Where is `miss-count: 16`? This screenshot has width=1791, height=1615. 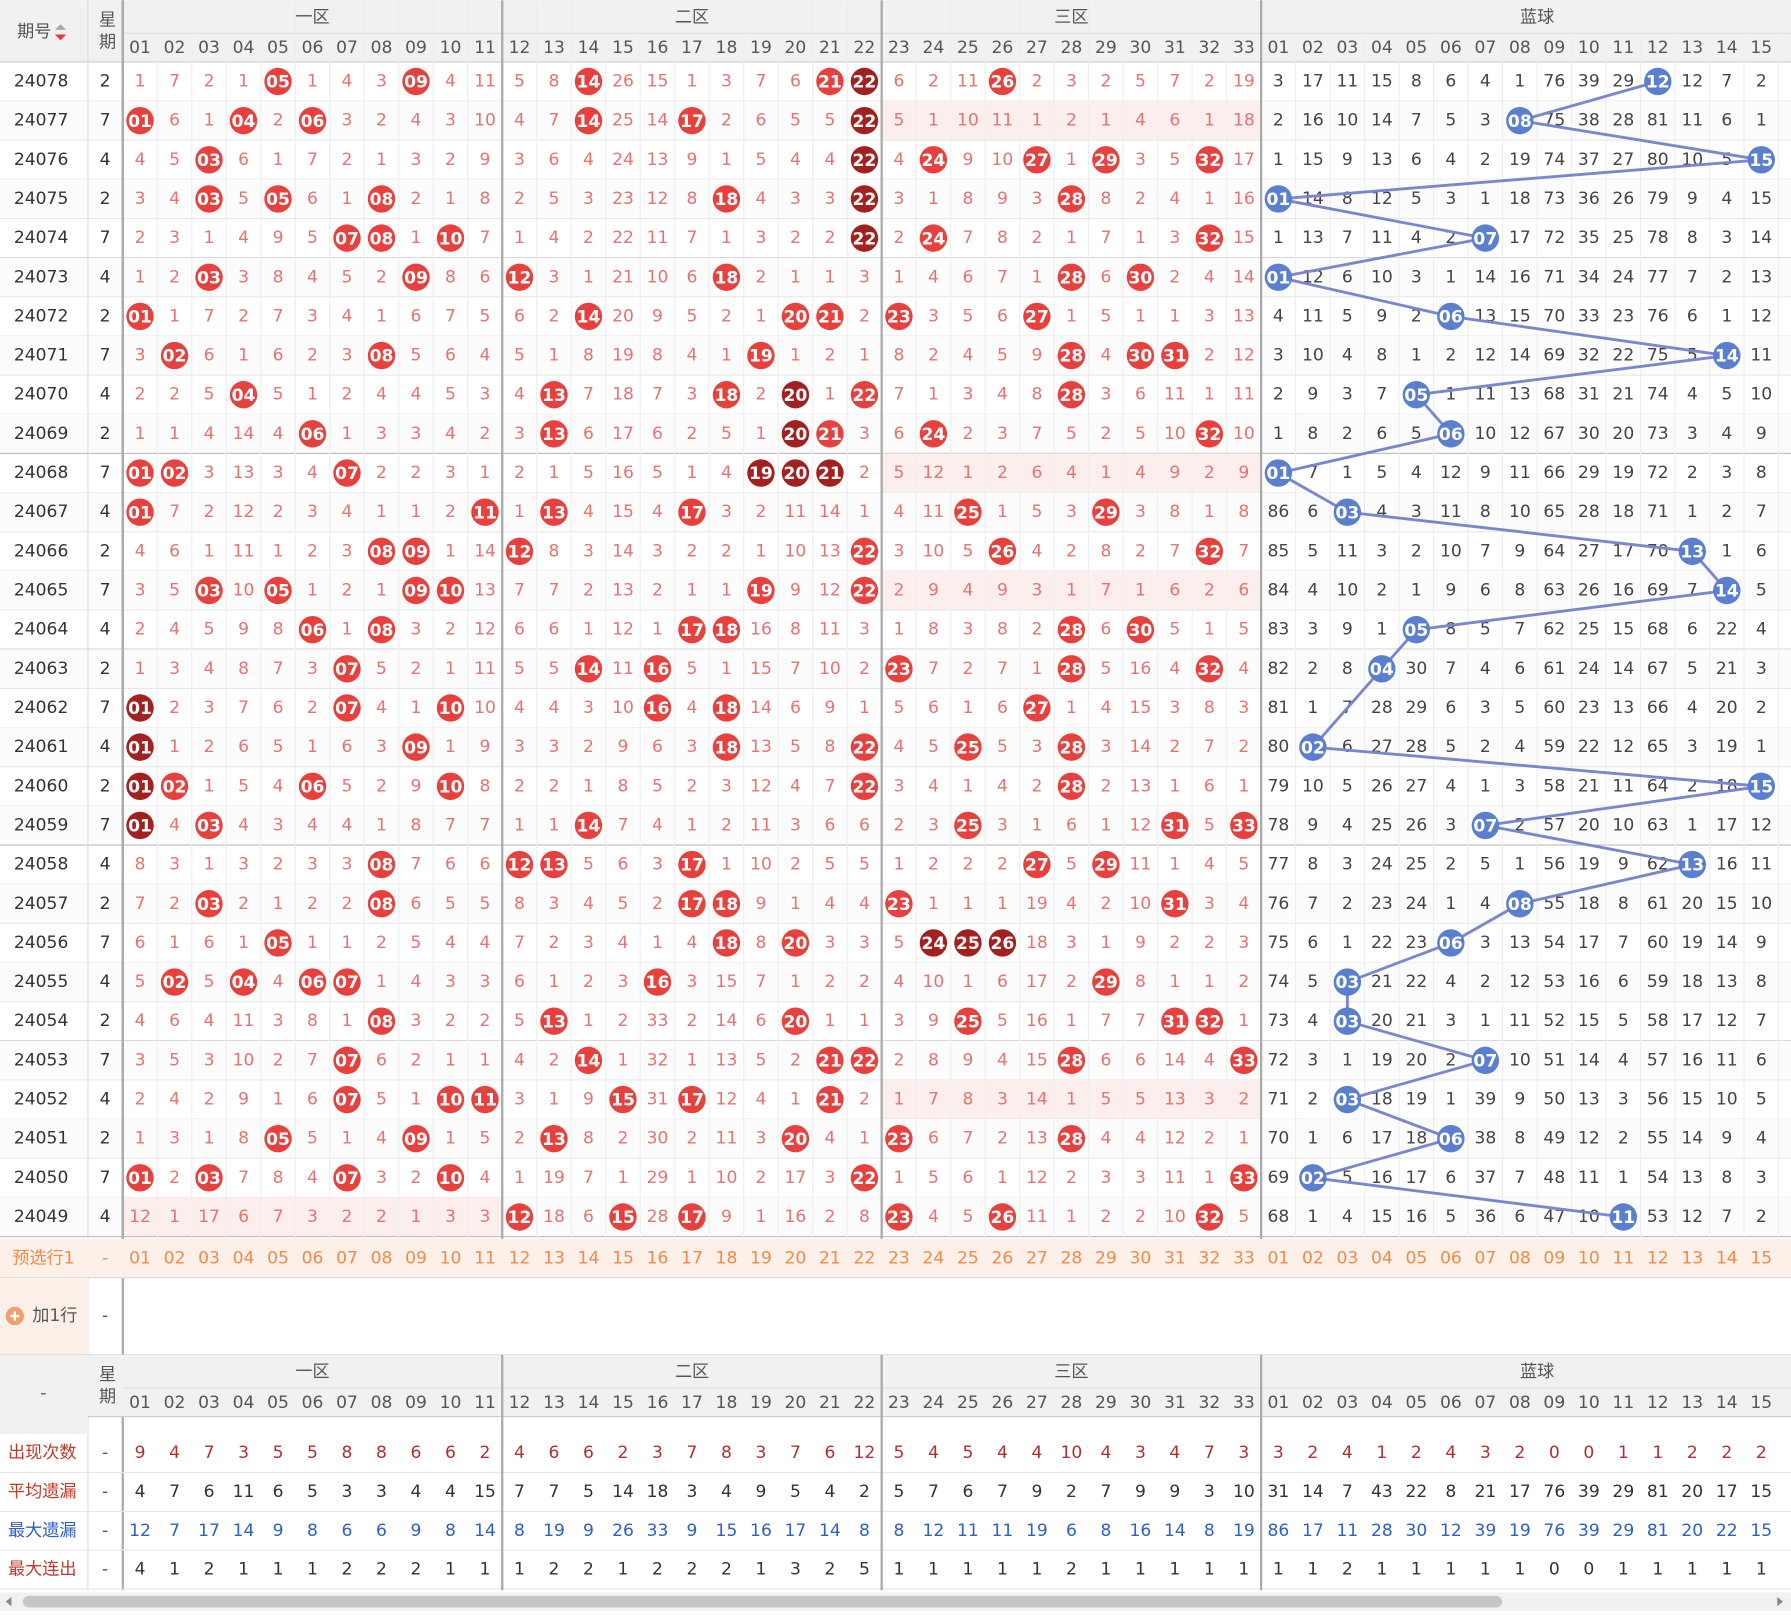 miss-count: 16 is located at coordinates (1244, 199).